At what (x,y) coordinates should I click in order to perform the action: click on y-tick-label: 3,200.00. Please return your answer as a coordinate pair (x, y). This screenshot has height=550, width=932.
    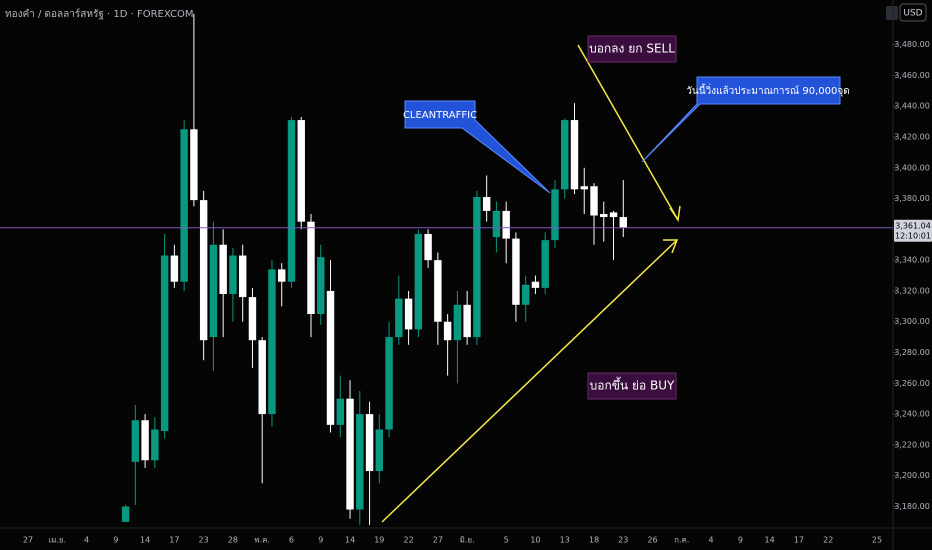
    Looking at the image, I should click on (912, 475).